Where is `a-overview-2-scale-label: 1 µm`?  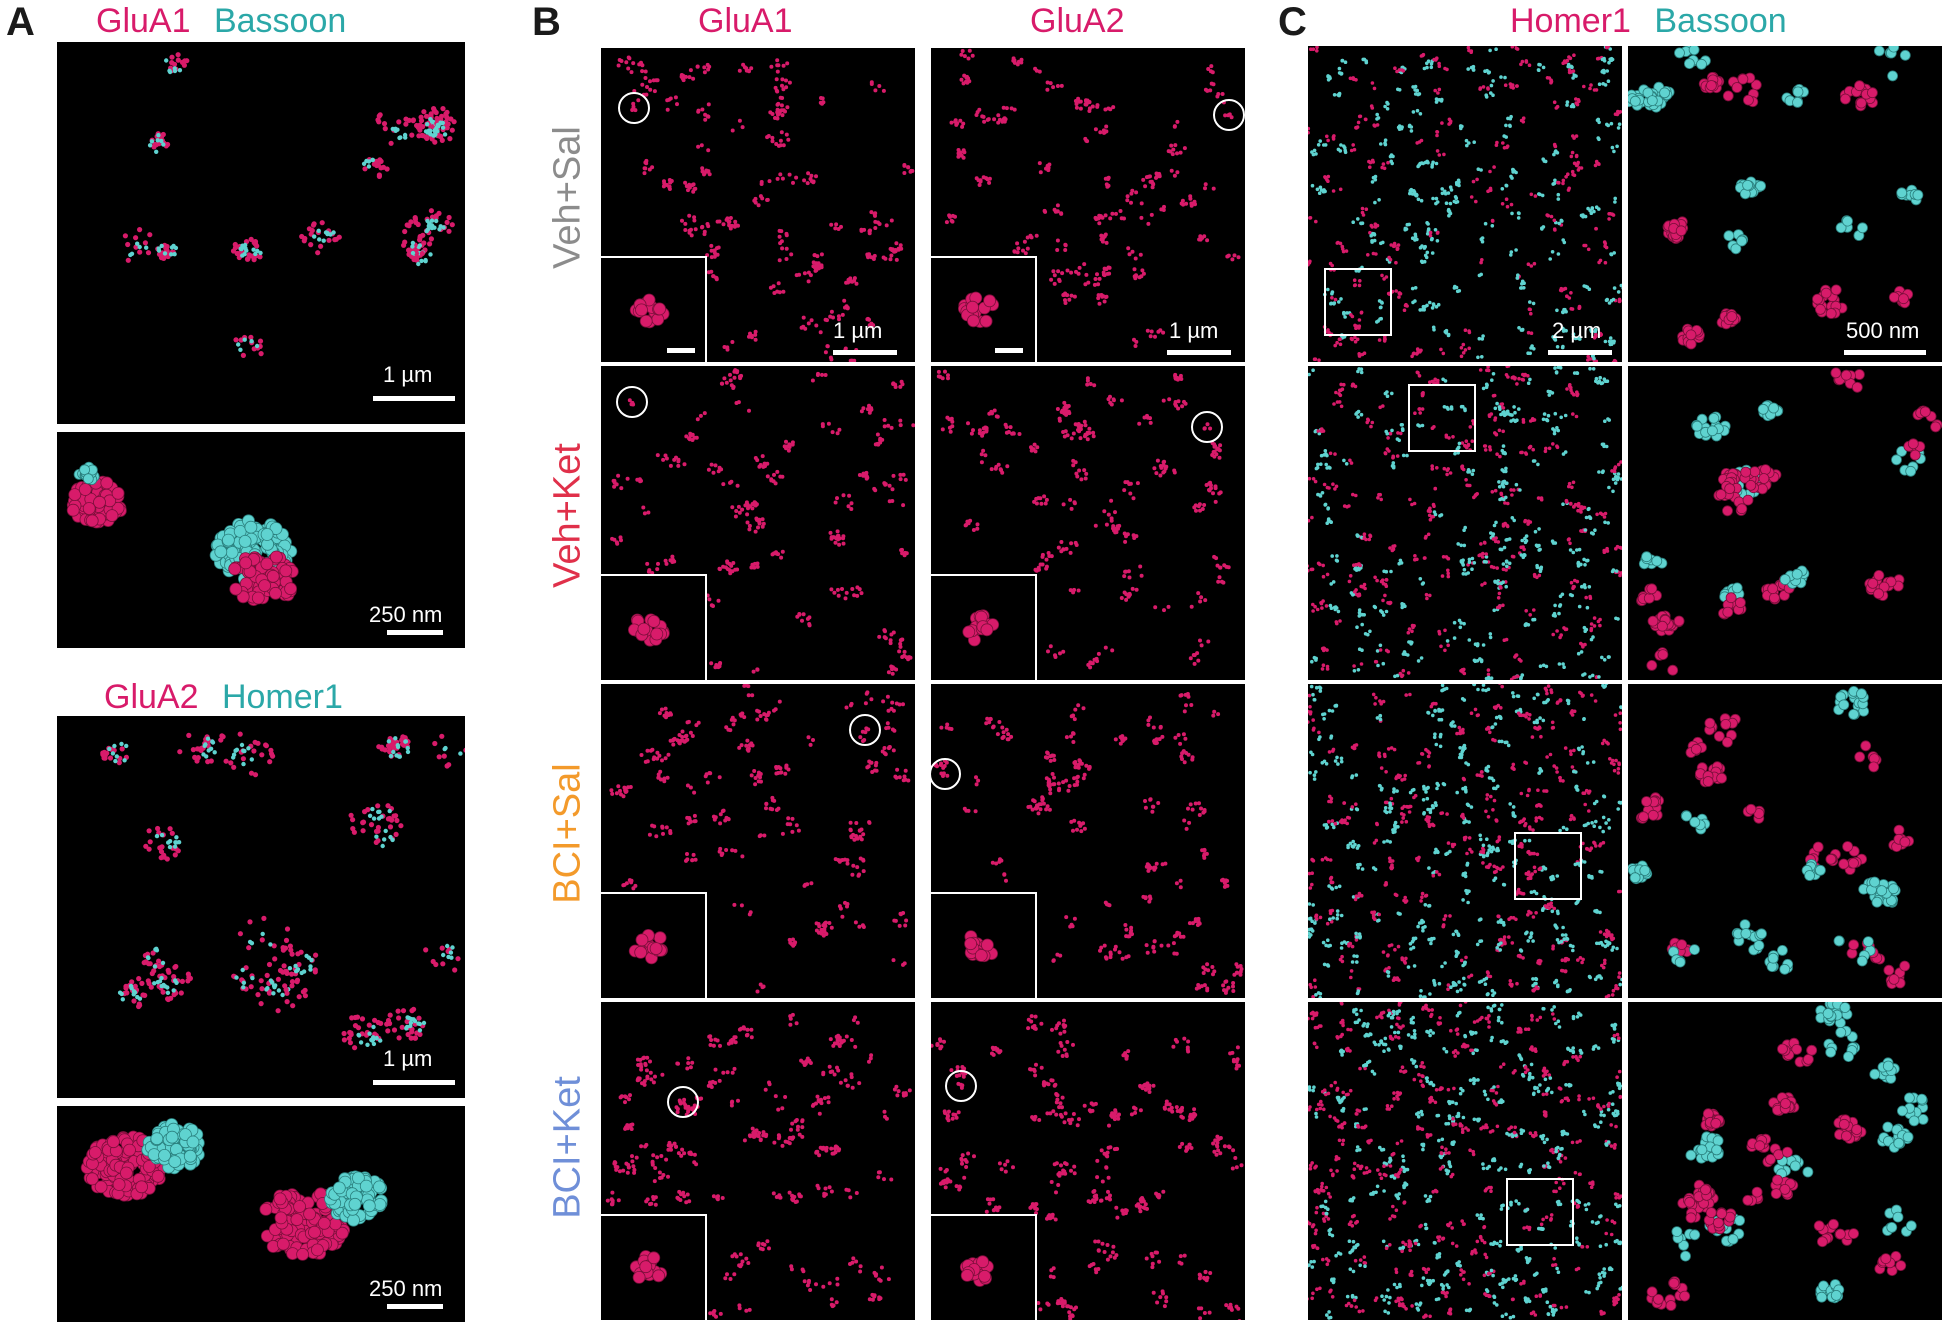 a-overview-2-scale-label: 1 µm is located at coordinates (408, 1058).